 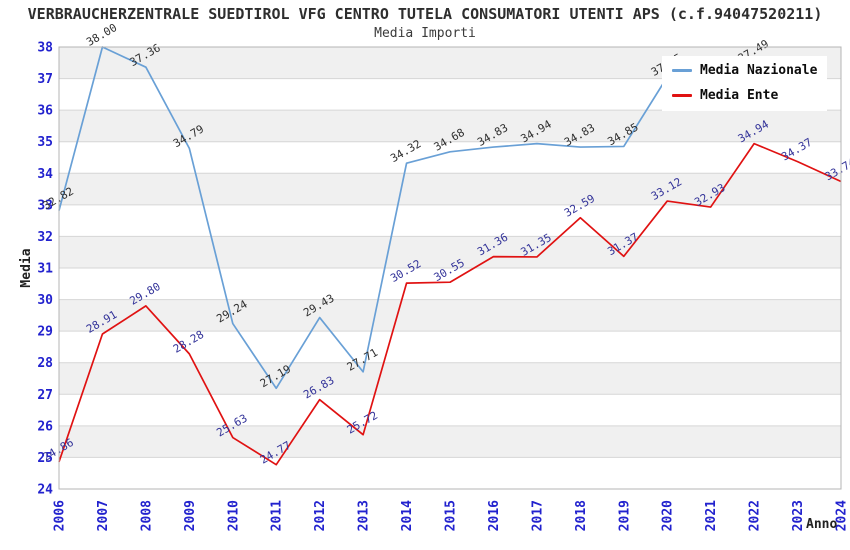 I want to click on y-tick-label: 33, so click(x=45, y=205).